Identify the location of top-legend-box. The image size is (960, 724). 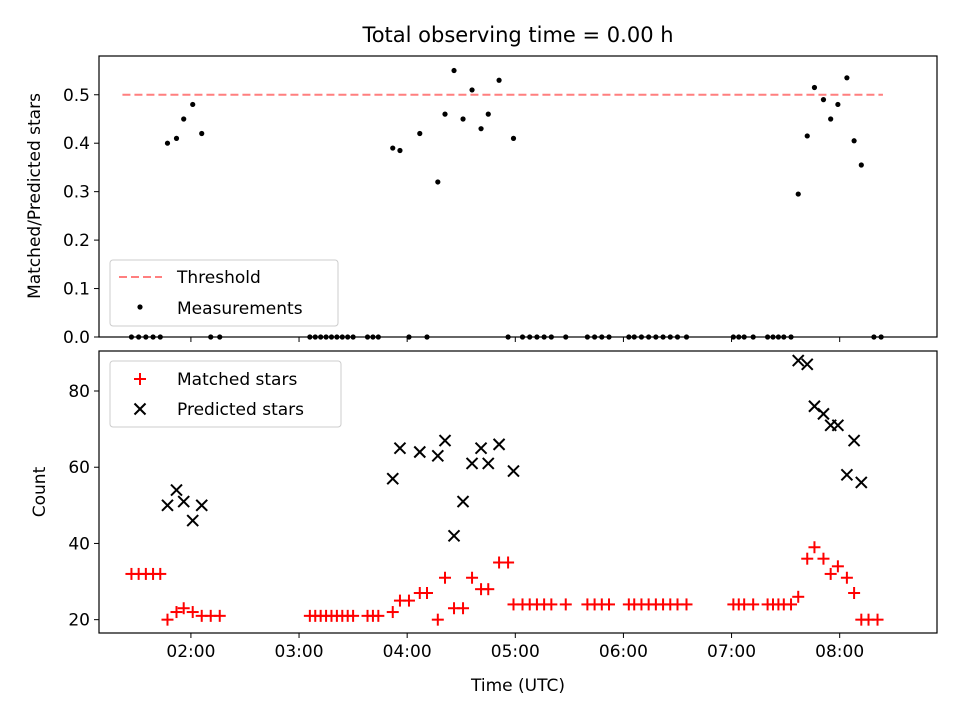
(224, 293).